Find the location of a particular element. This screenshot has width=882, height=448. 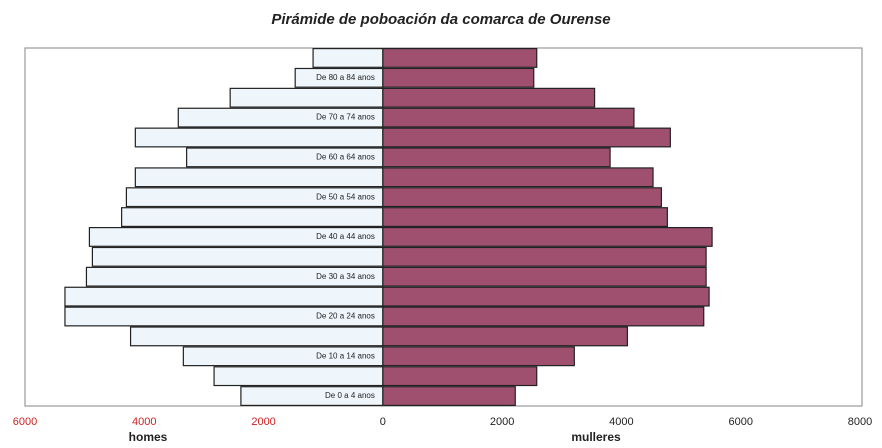

category-label: De 20 a 24 anos is located at coordinates (345, 316).